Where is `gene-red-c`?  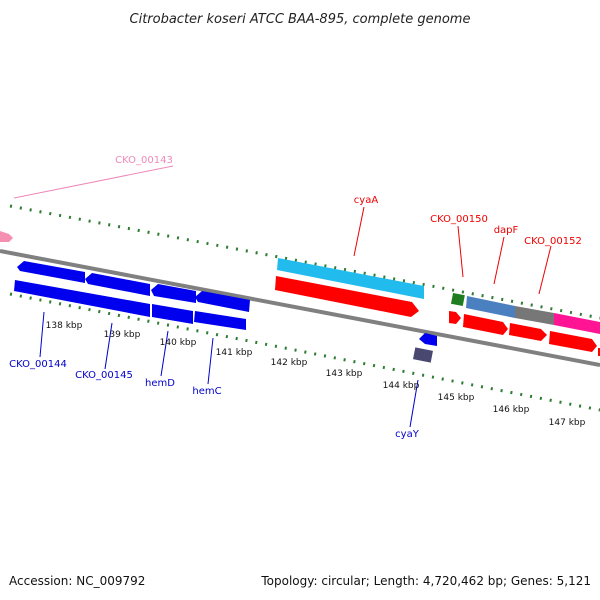 gene-red-c is located at coordinates (528, 332).